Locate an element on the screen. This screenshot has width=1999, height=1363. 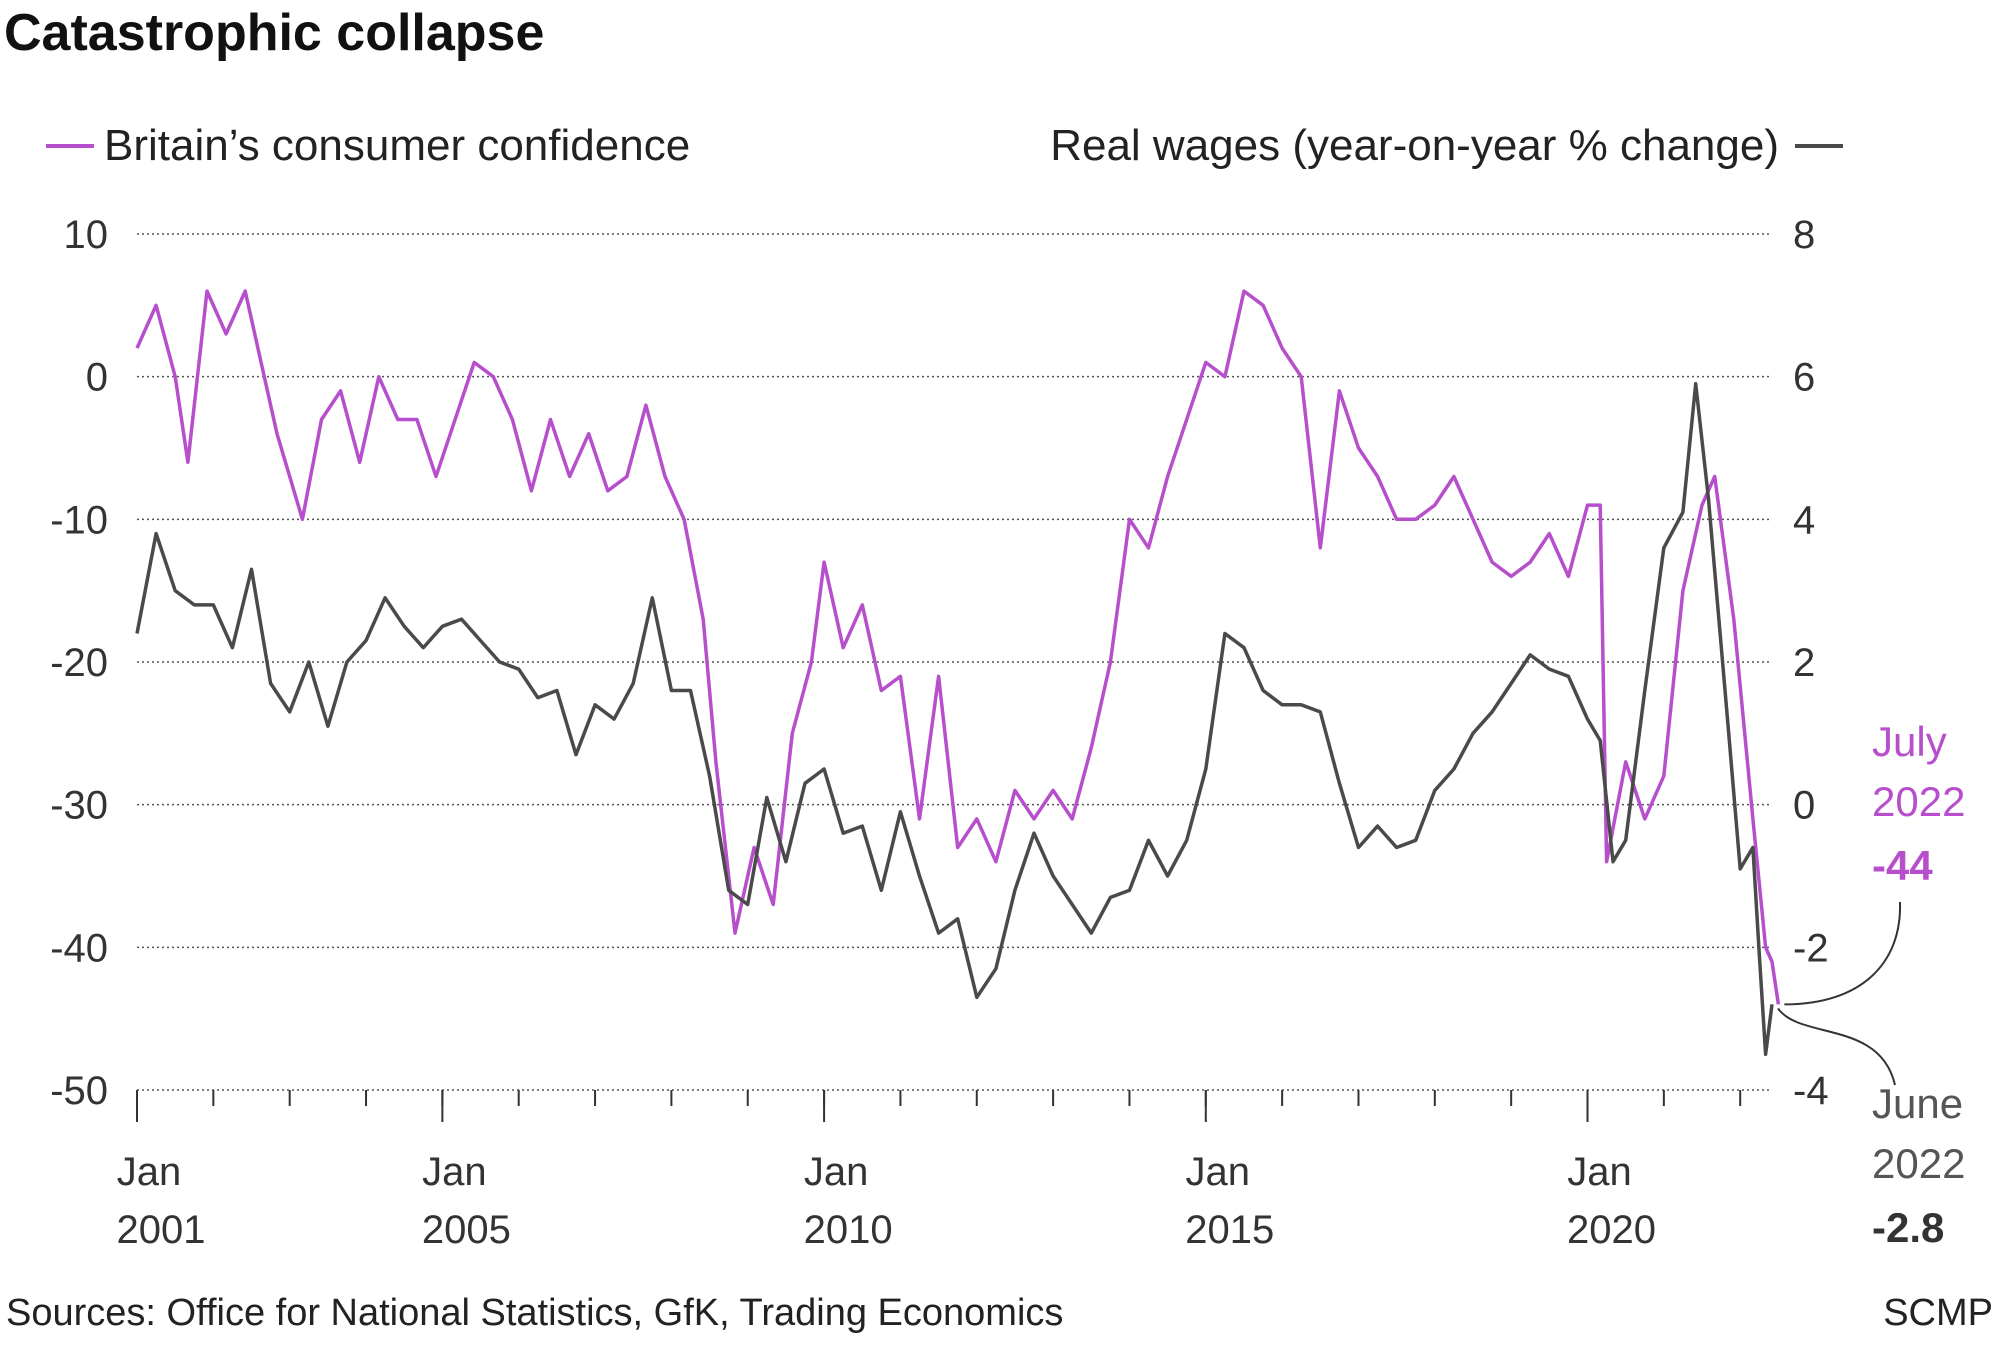
right-tick-label: 8 is located at coordinates (1804, 235).